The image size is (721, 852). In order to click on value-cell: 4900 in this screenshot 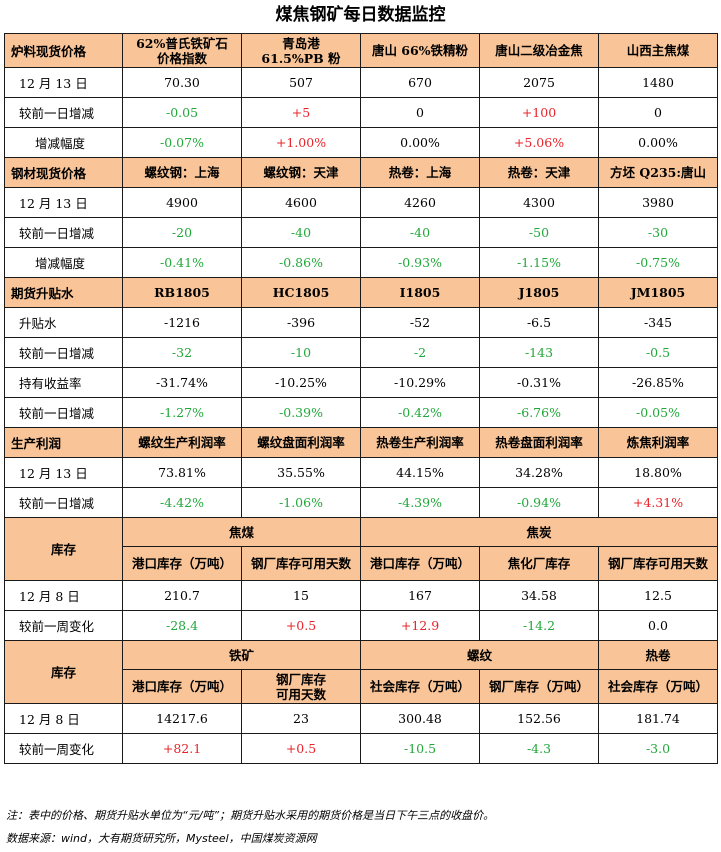, I will do `click(182, 202)`.